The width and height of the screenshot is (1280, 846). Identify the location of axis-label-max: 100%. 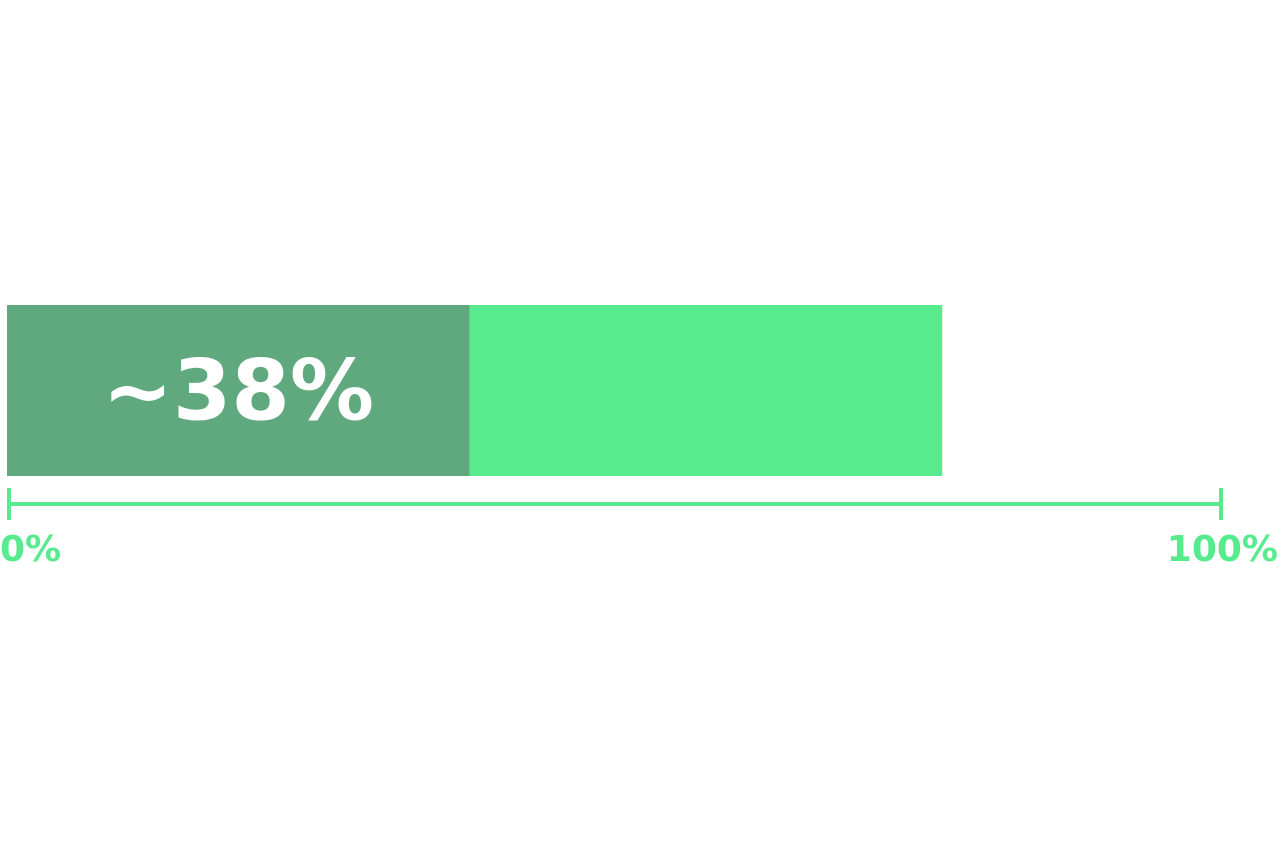
(1222, 549).